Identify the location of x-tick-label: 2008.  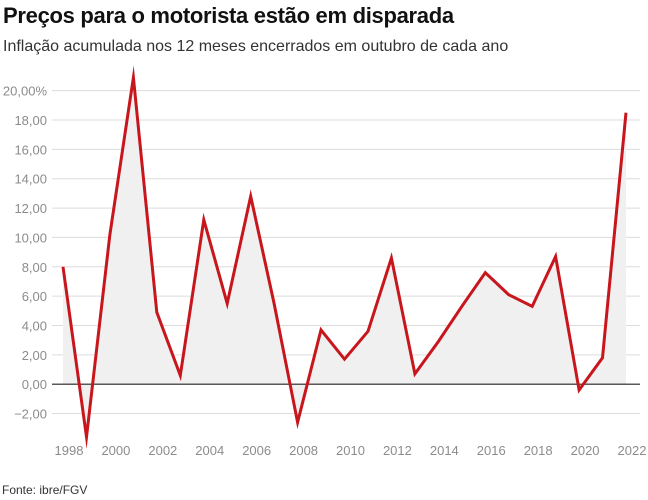
(303, 450).